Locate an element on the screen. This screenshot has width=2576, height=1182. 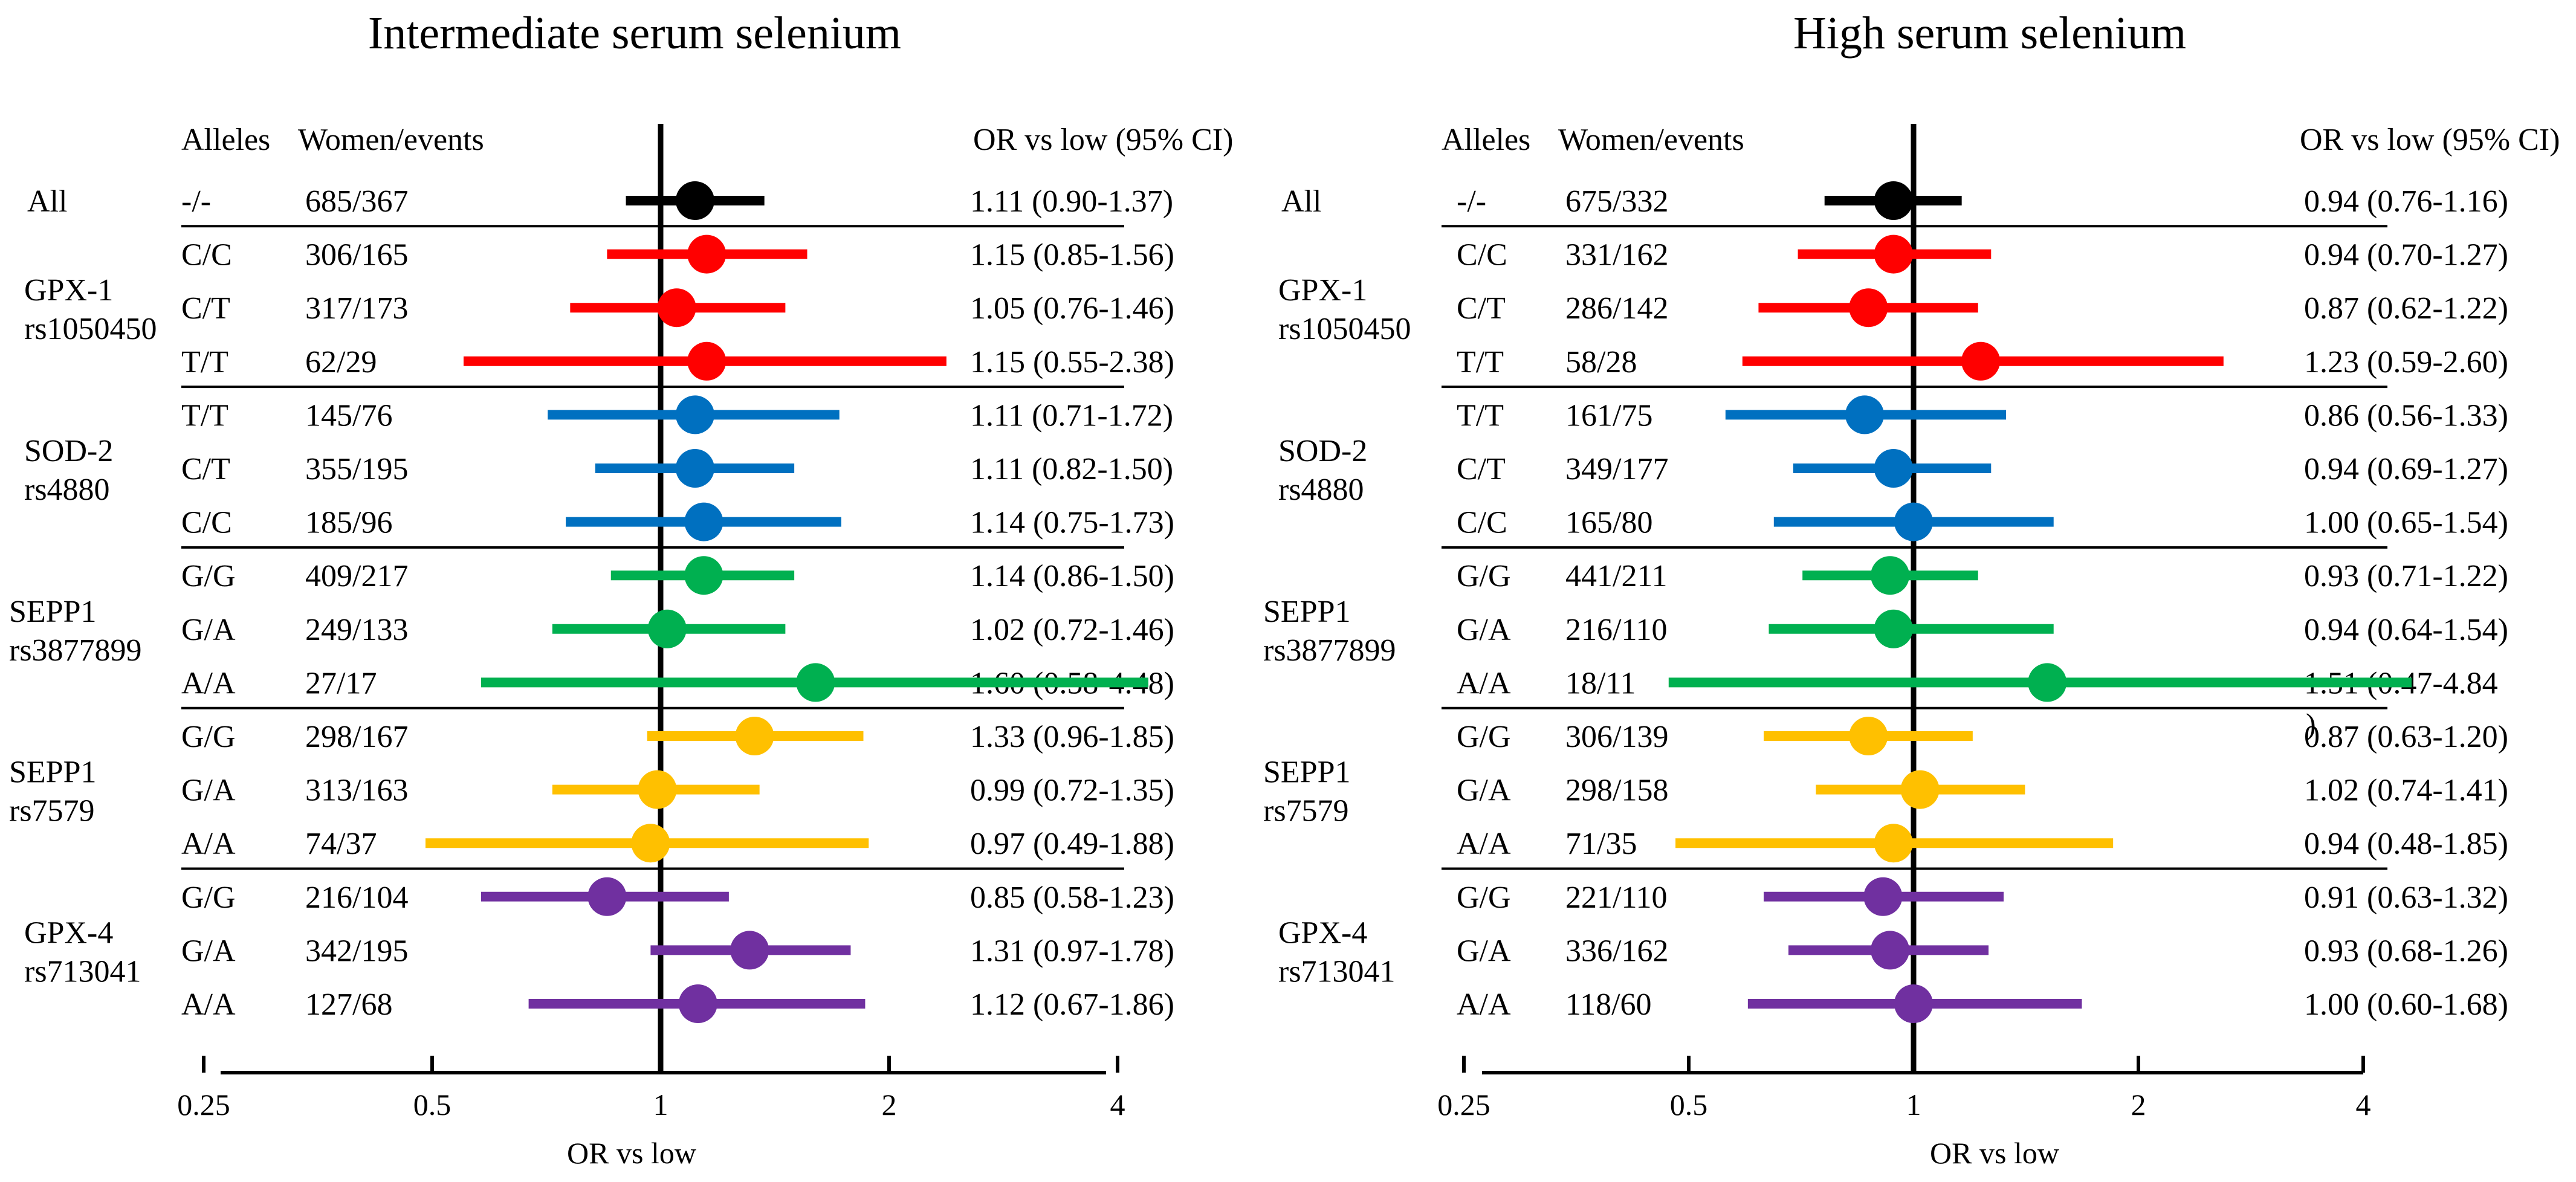
women-events-label: 331/162 is located at coordinates (1616, 255).